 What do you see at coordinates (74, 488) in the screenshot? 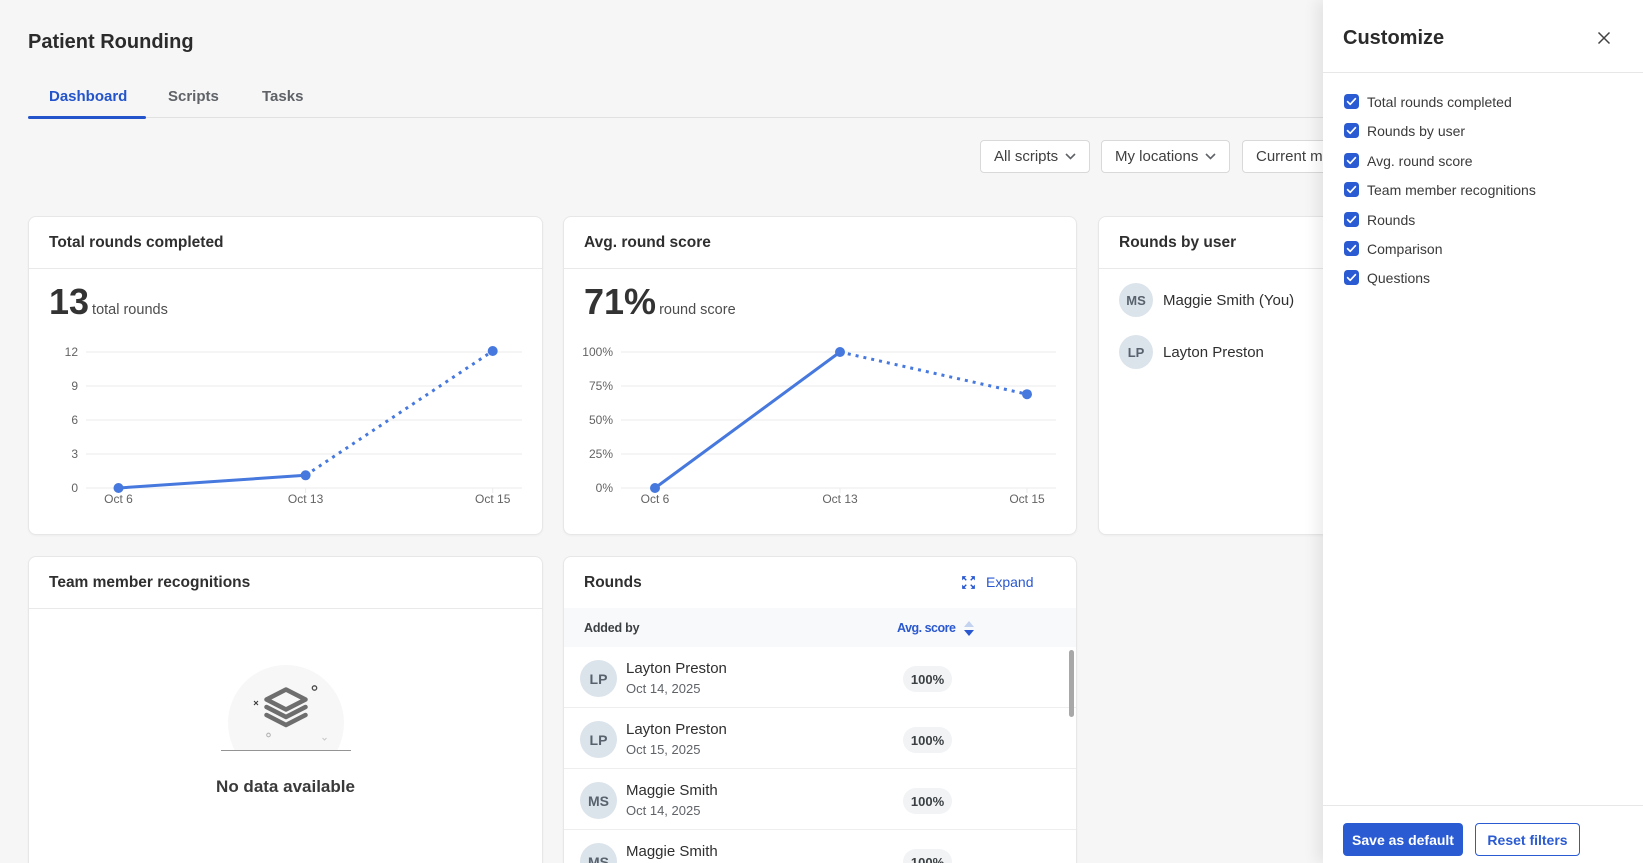
I see `svg-text: 0` at bounding box center [74, 488].